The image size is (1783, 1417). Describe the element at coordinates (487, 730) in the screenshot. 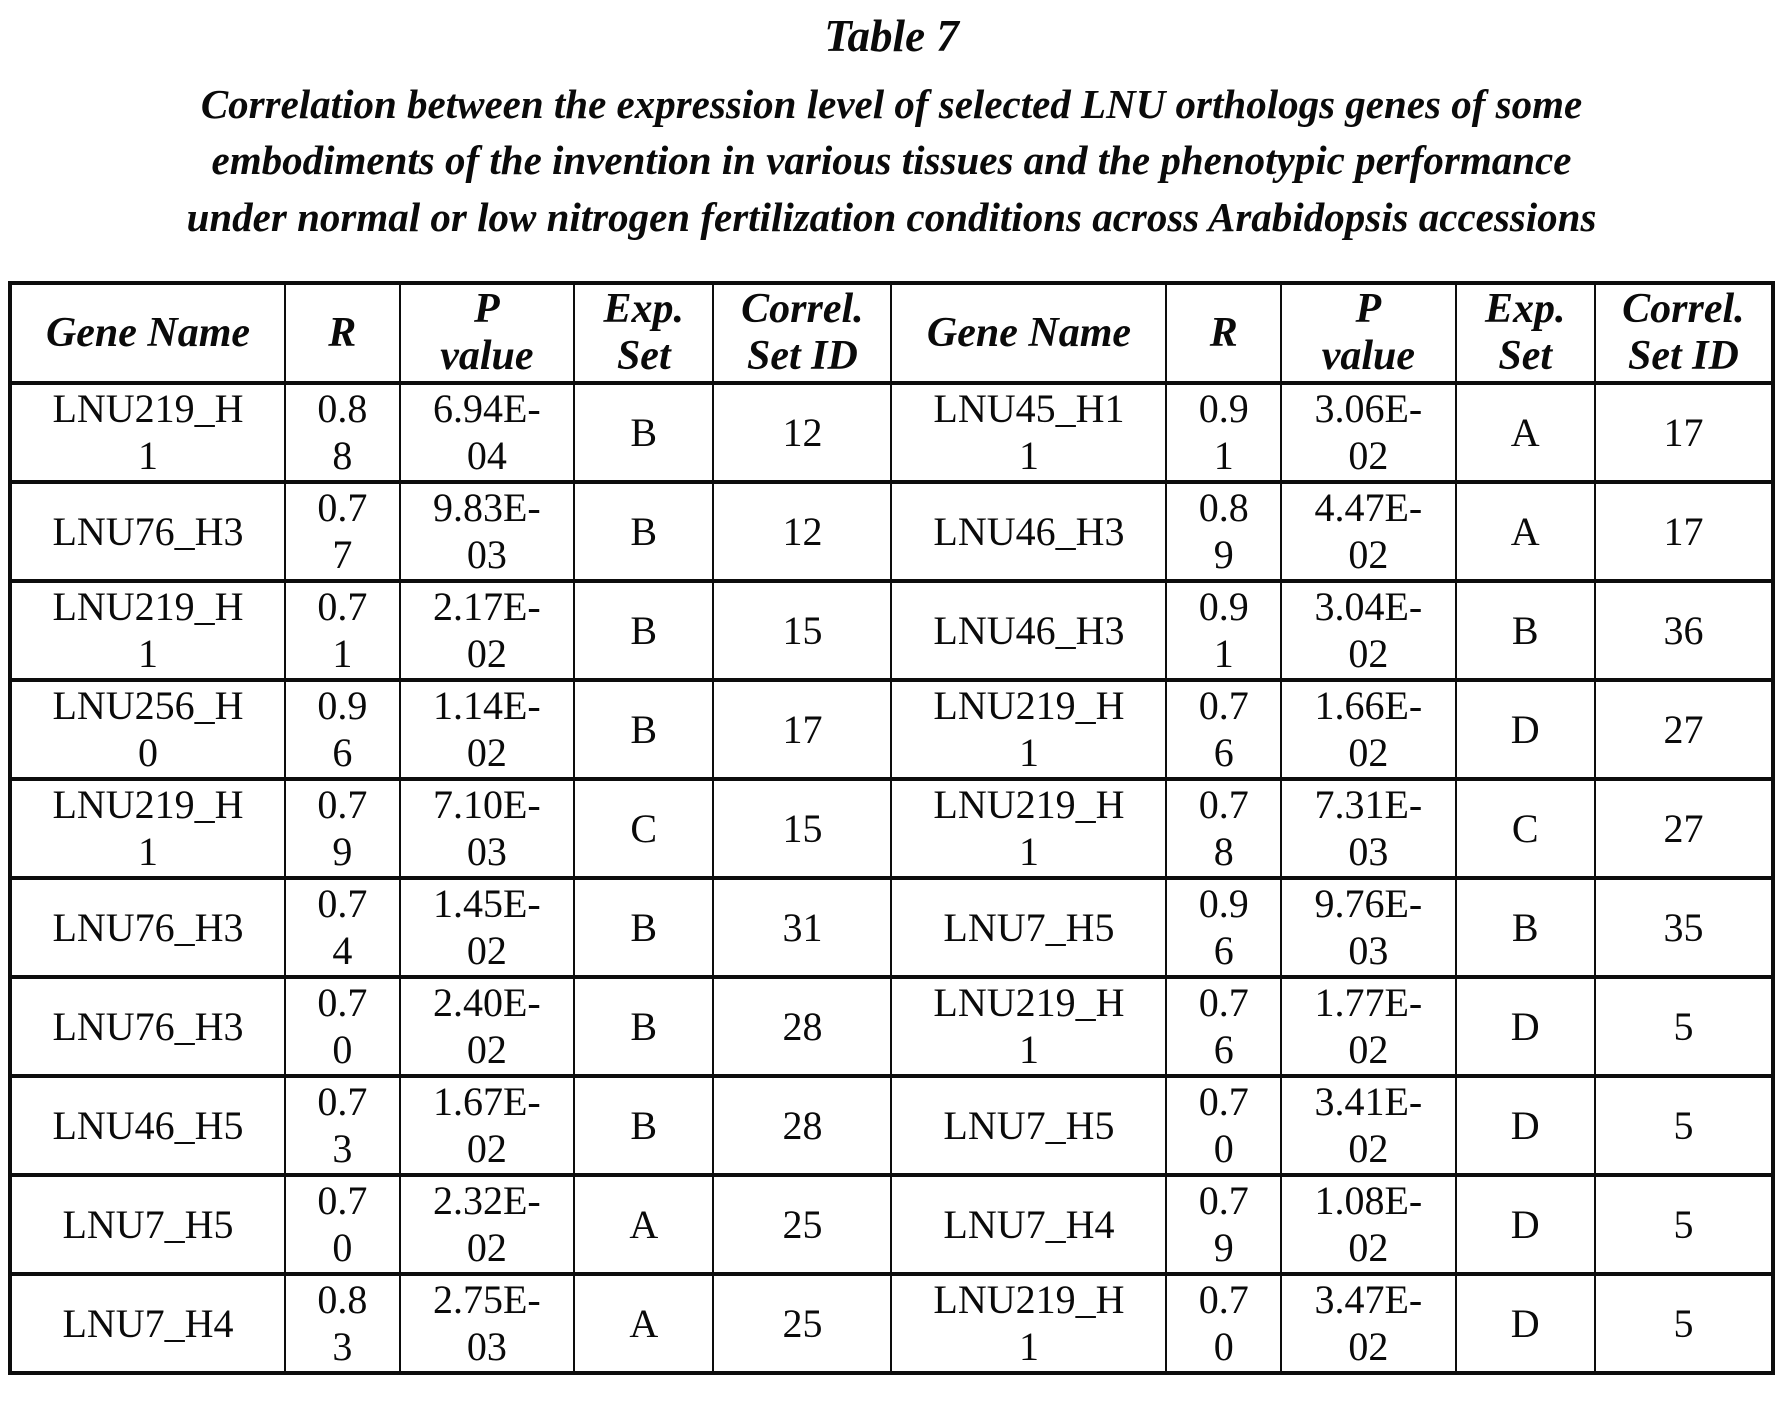

I see `table-cell: 1.14E- 02` at that location.